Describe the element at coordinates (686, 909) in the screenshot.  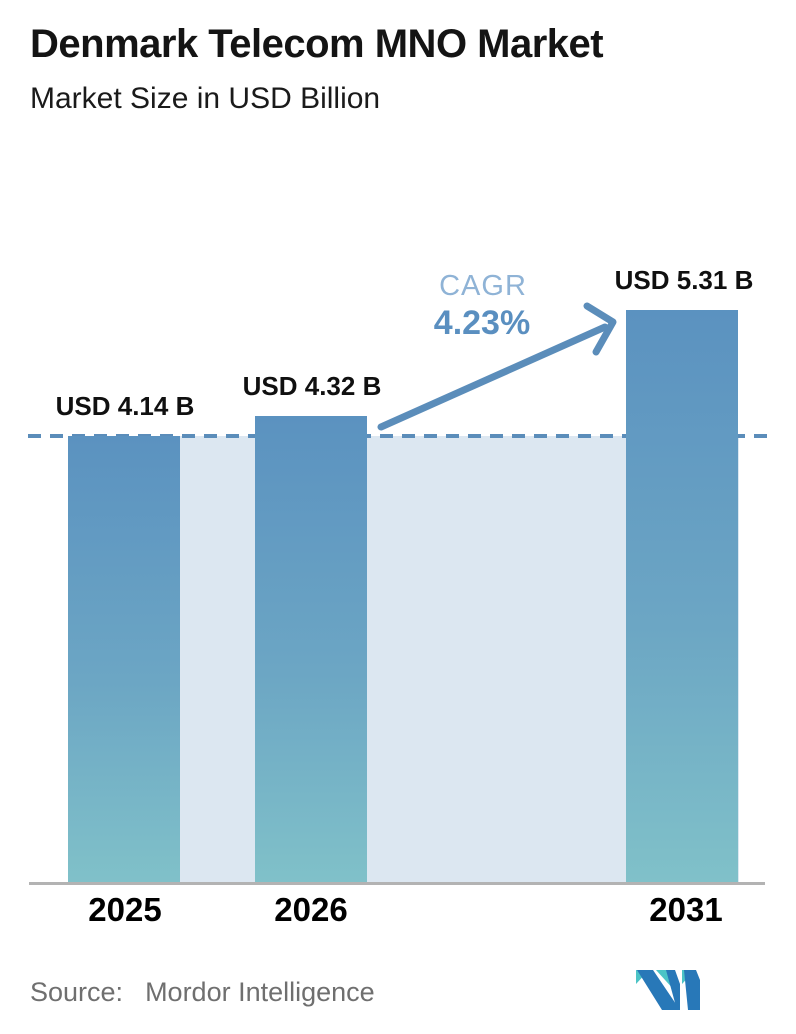
I see `x-tick-2031: 2031` at that location.